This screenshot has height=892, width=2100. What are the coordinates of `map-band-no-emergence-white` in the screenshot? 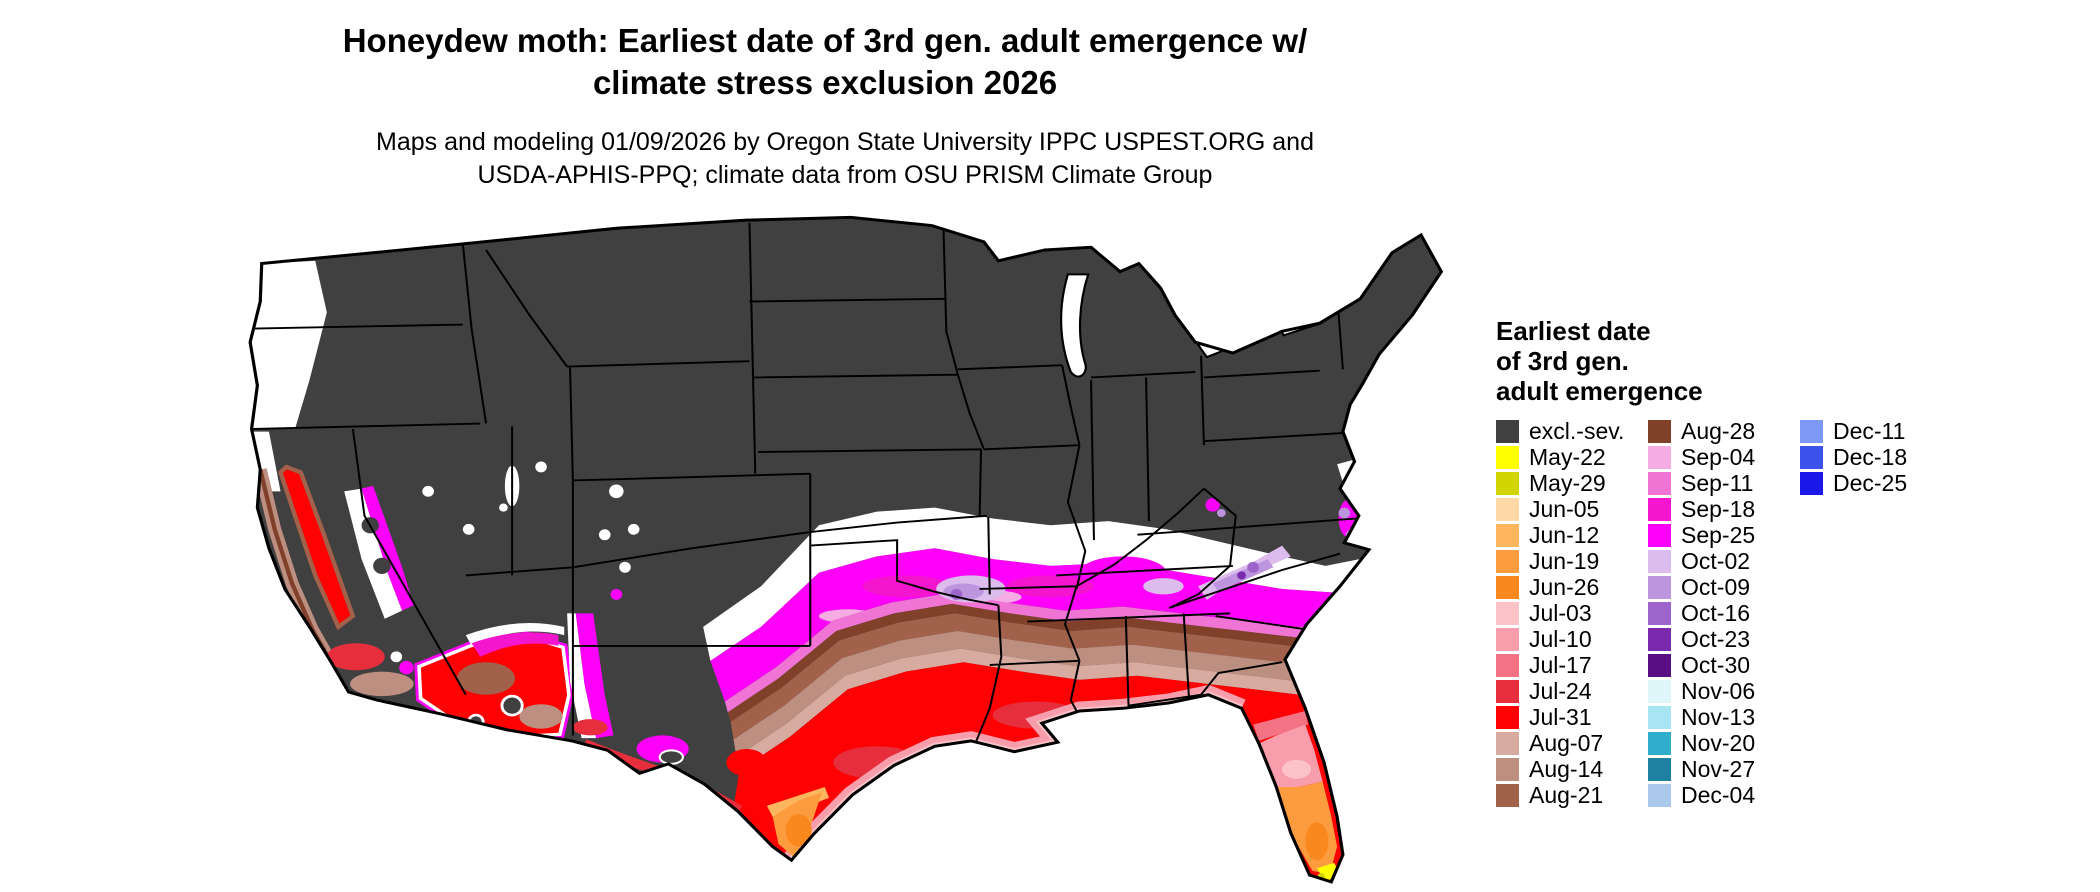 It's located at (1046, 584).